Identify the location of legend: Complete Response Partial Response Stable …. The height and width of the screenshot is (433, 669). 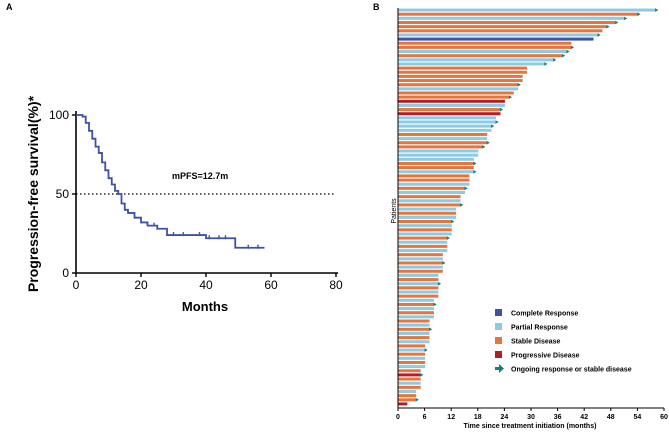
(563, 341).